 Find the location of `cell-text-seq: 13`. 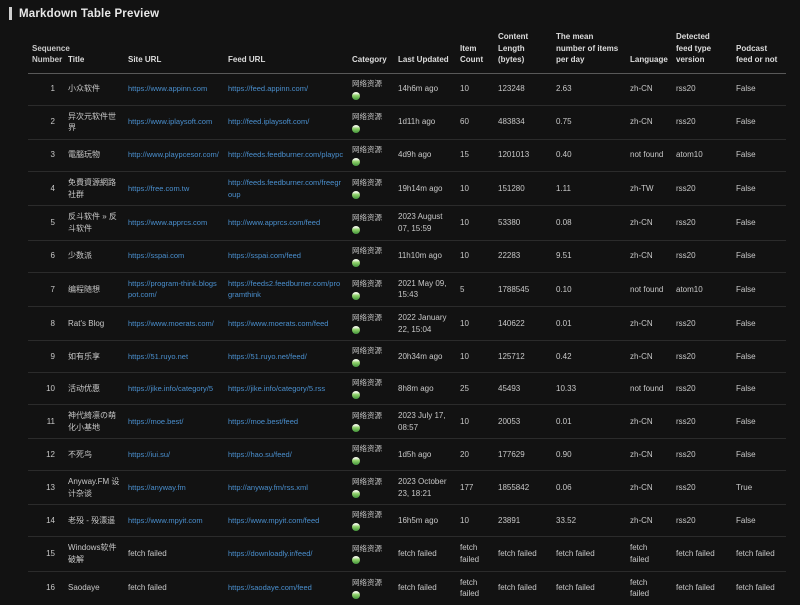

cell-text-seq: 13 is located at coordinates (50, 488).